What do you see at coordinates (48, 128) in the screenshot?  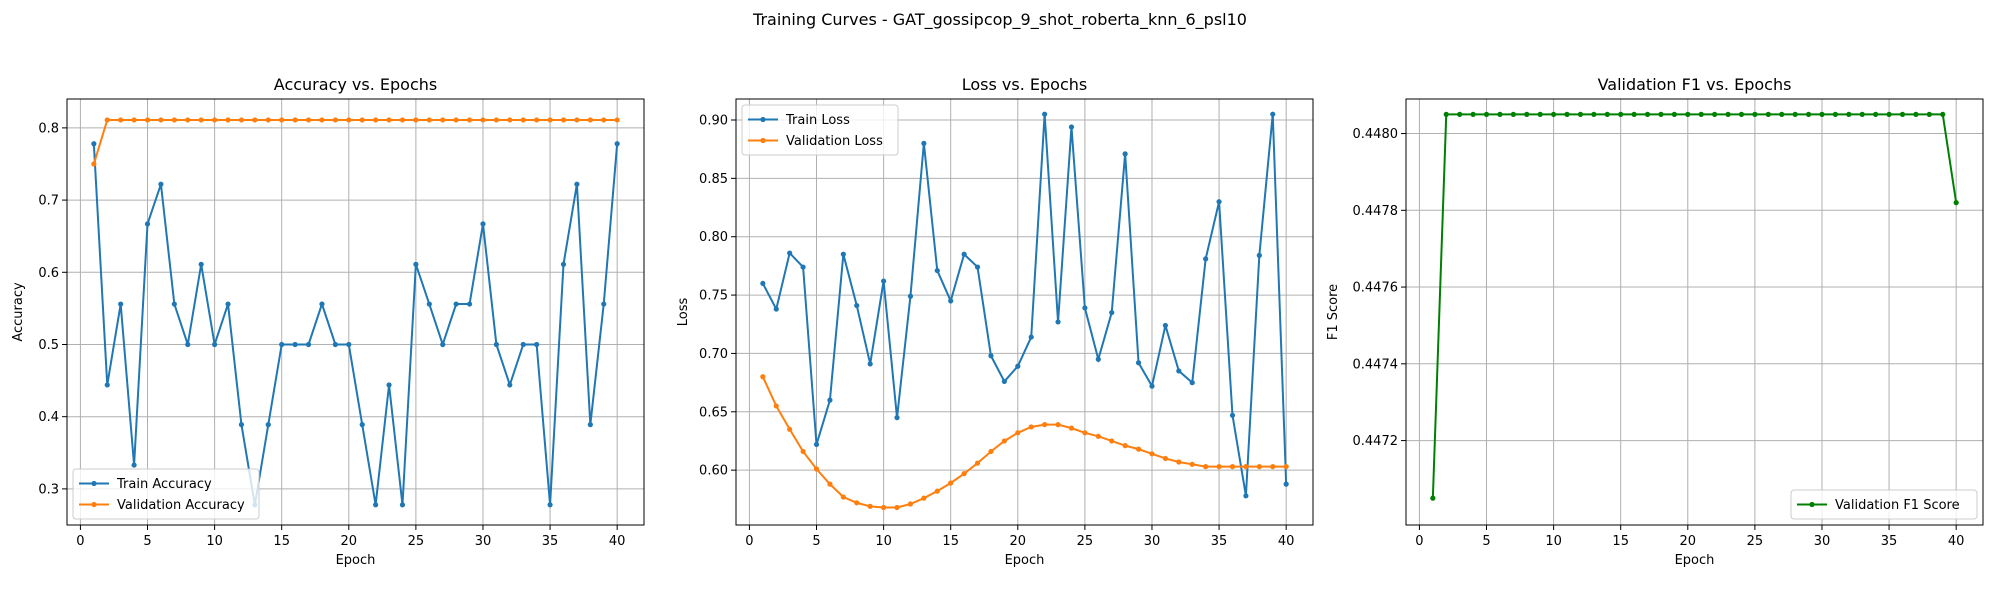 I see `y-tick-label: 0.8` at bounding box center [48, 128].